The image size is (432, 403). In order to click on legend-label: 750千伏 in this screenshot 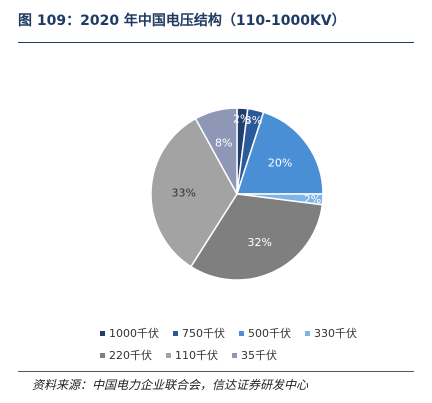, I will do `click(203, 333)`.